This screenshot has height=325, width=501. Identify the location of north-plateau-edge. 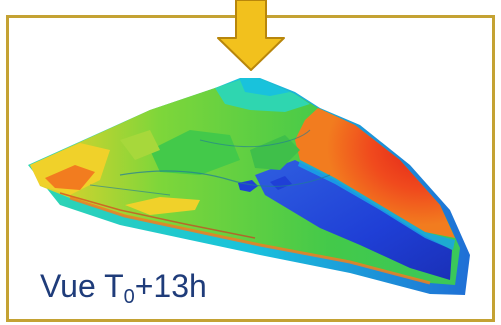
(265, 88).